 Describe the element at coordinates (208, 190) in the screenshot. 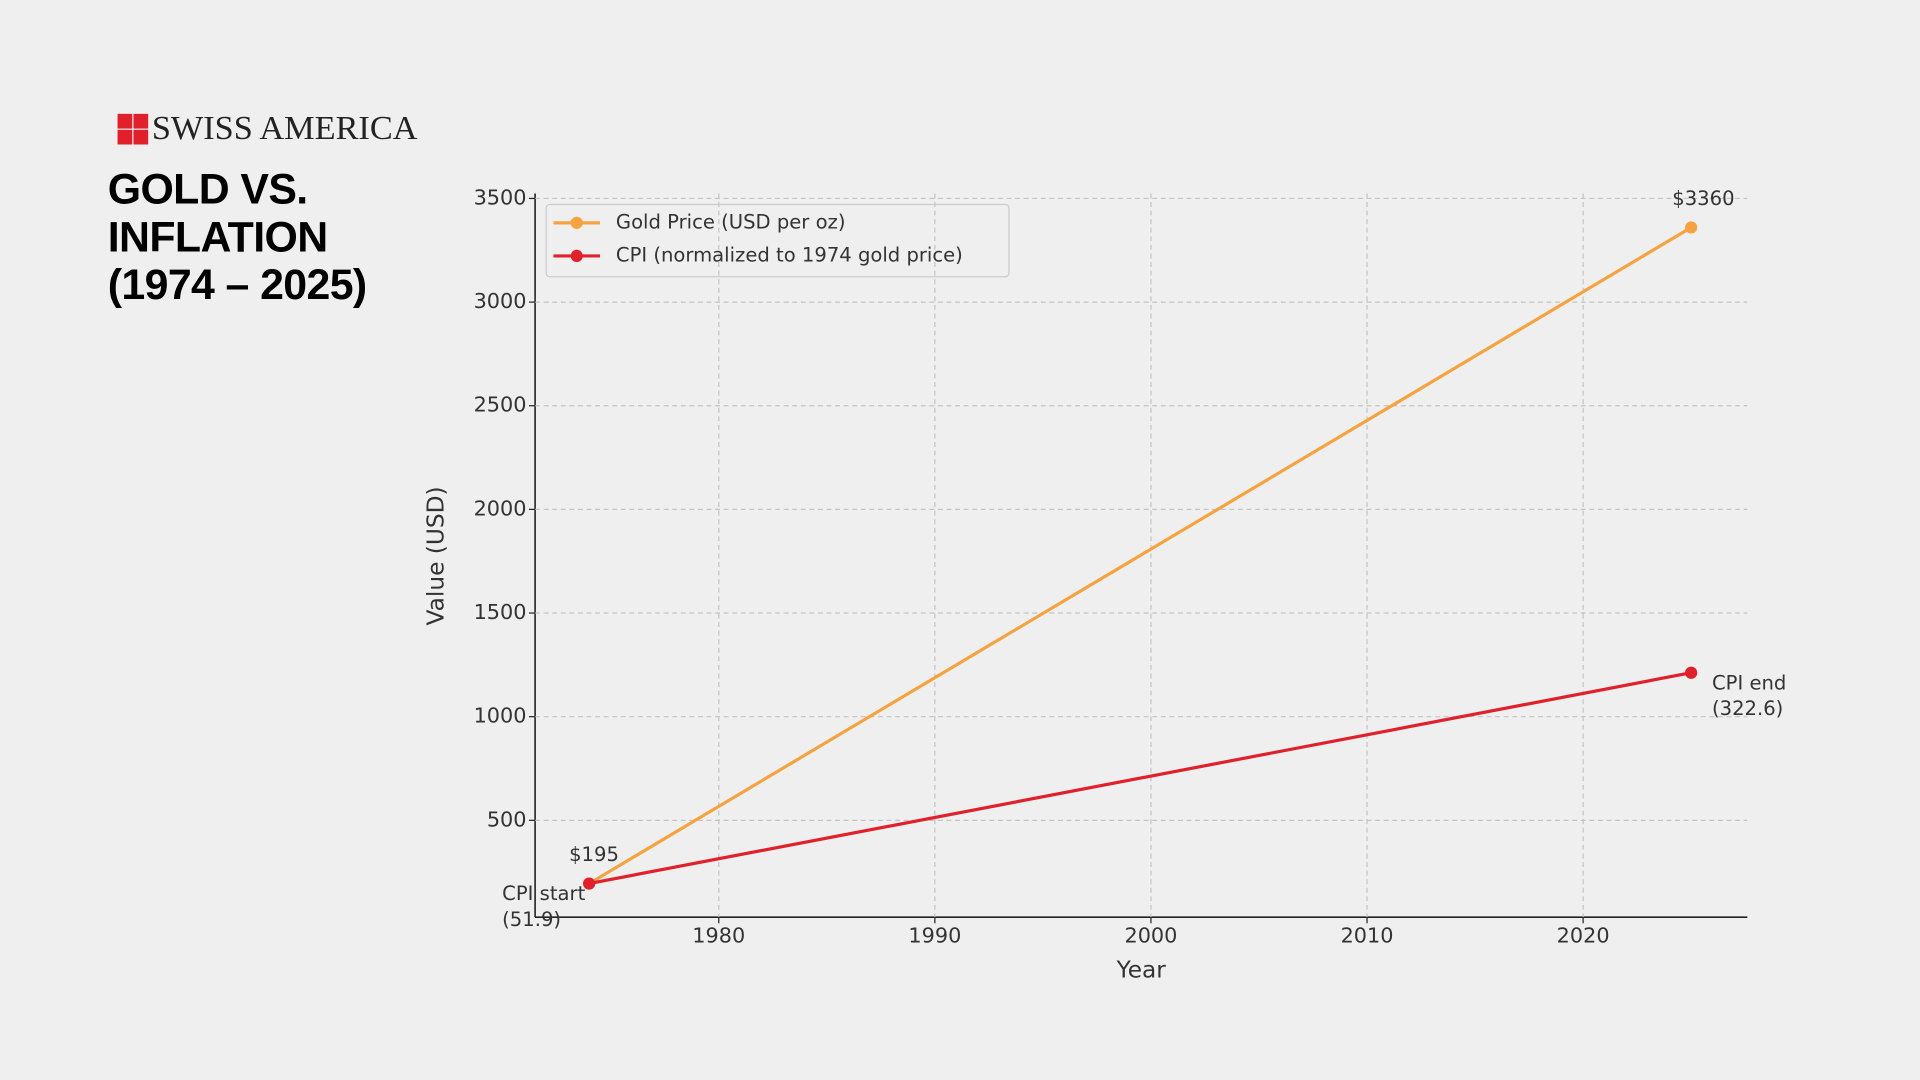

I see `title-line: GOLD VS.` at that location.